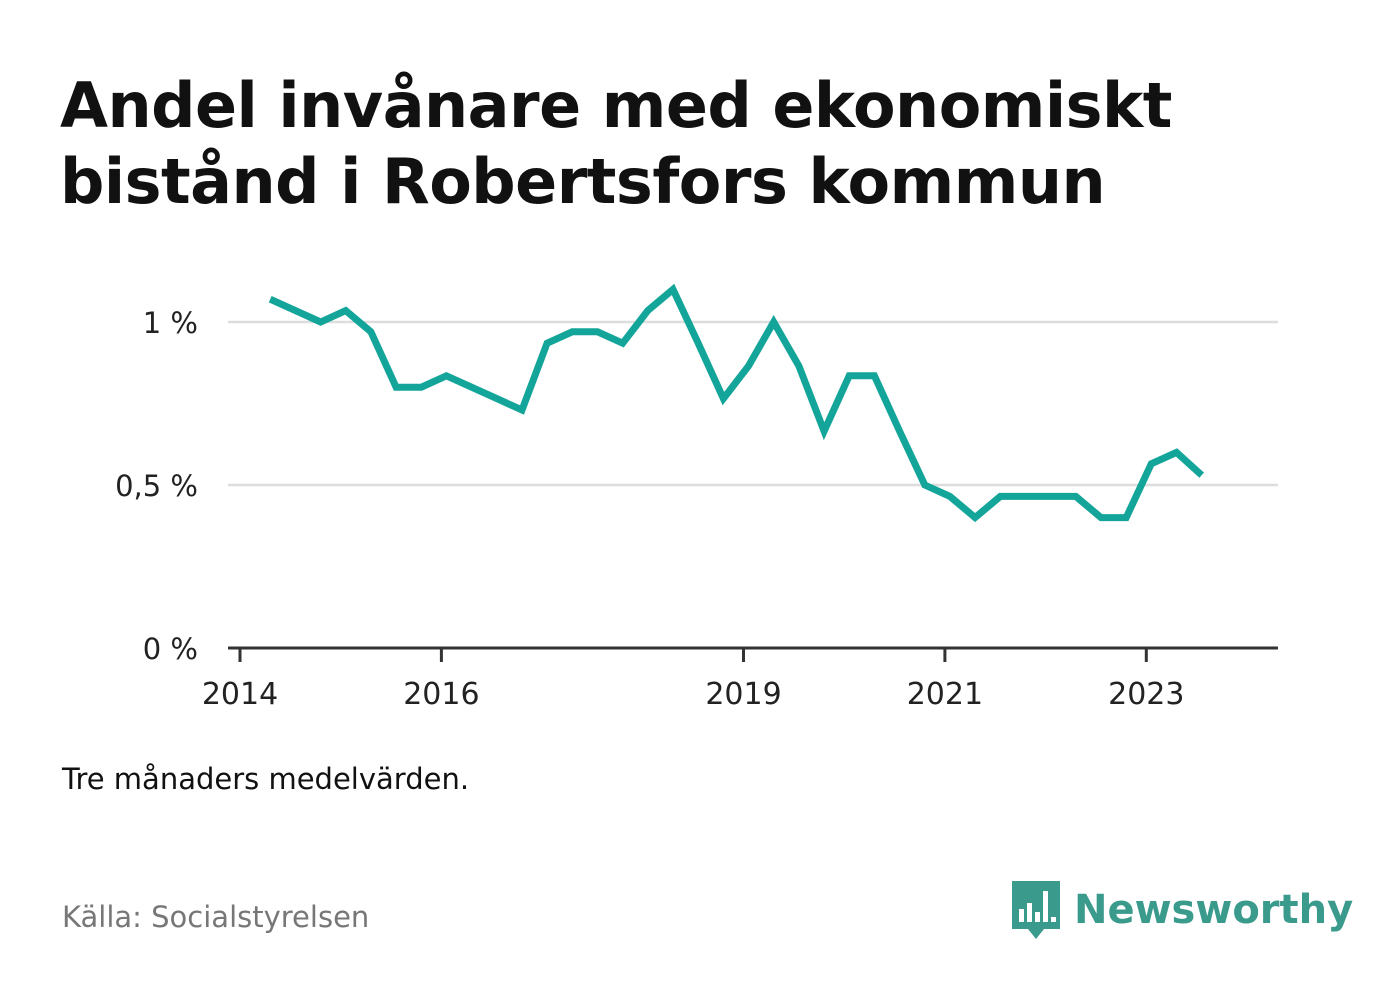 This screenshot has height=999, width=1382. Describe the element at coordinates (170, 649) in the screenshot. I see `y-tick-label: 0 %` at that location.